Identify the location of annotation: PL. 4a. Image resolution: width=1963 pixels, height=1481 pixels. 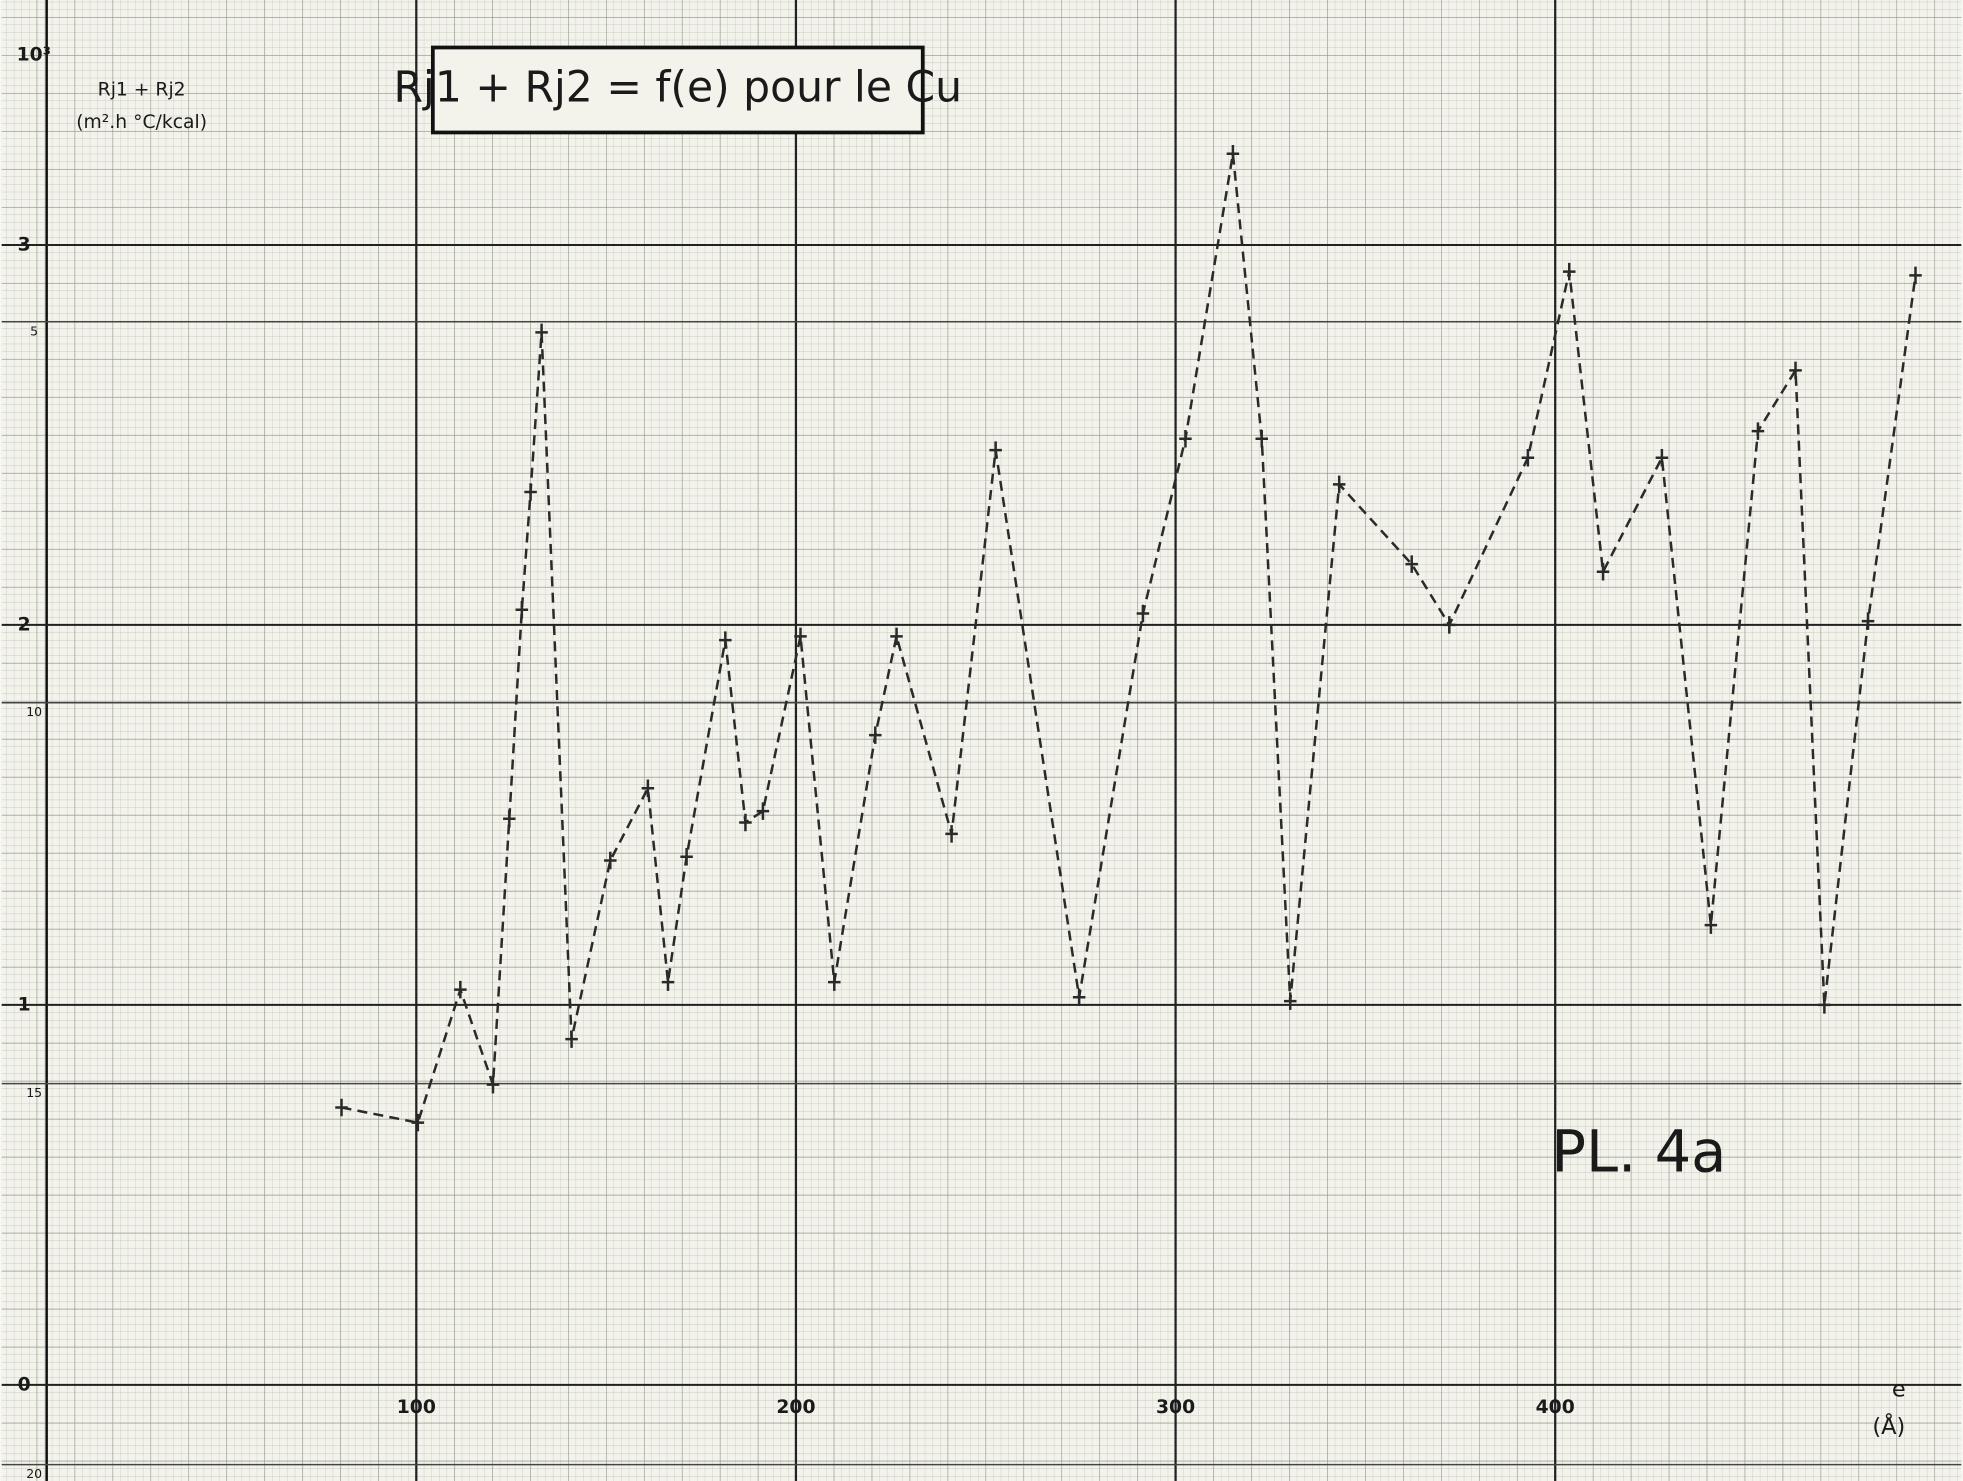
(1638, 1152).